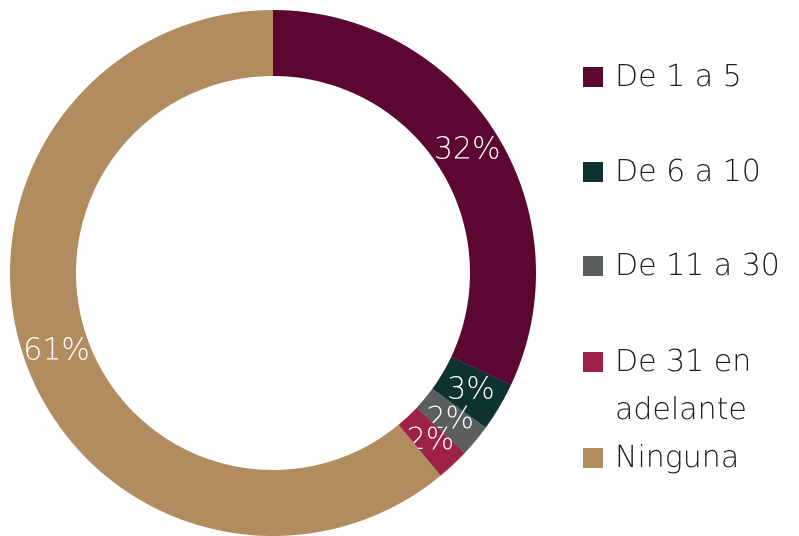 Image resolution: width=799 pixels, height=536 pixels. I want to click on legend-item: De 11 a 30, so click(688, 266).